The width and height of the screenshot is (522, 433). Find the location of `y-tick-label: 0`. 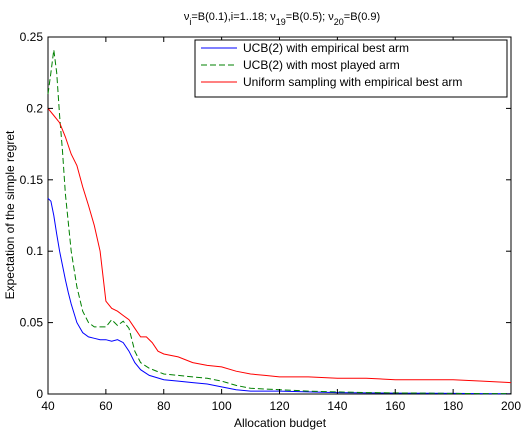

y-tick-label: 0 is located at coordinates (39, 394).